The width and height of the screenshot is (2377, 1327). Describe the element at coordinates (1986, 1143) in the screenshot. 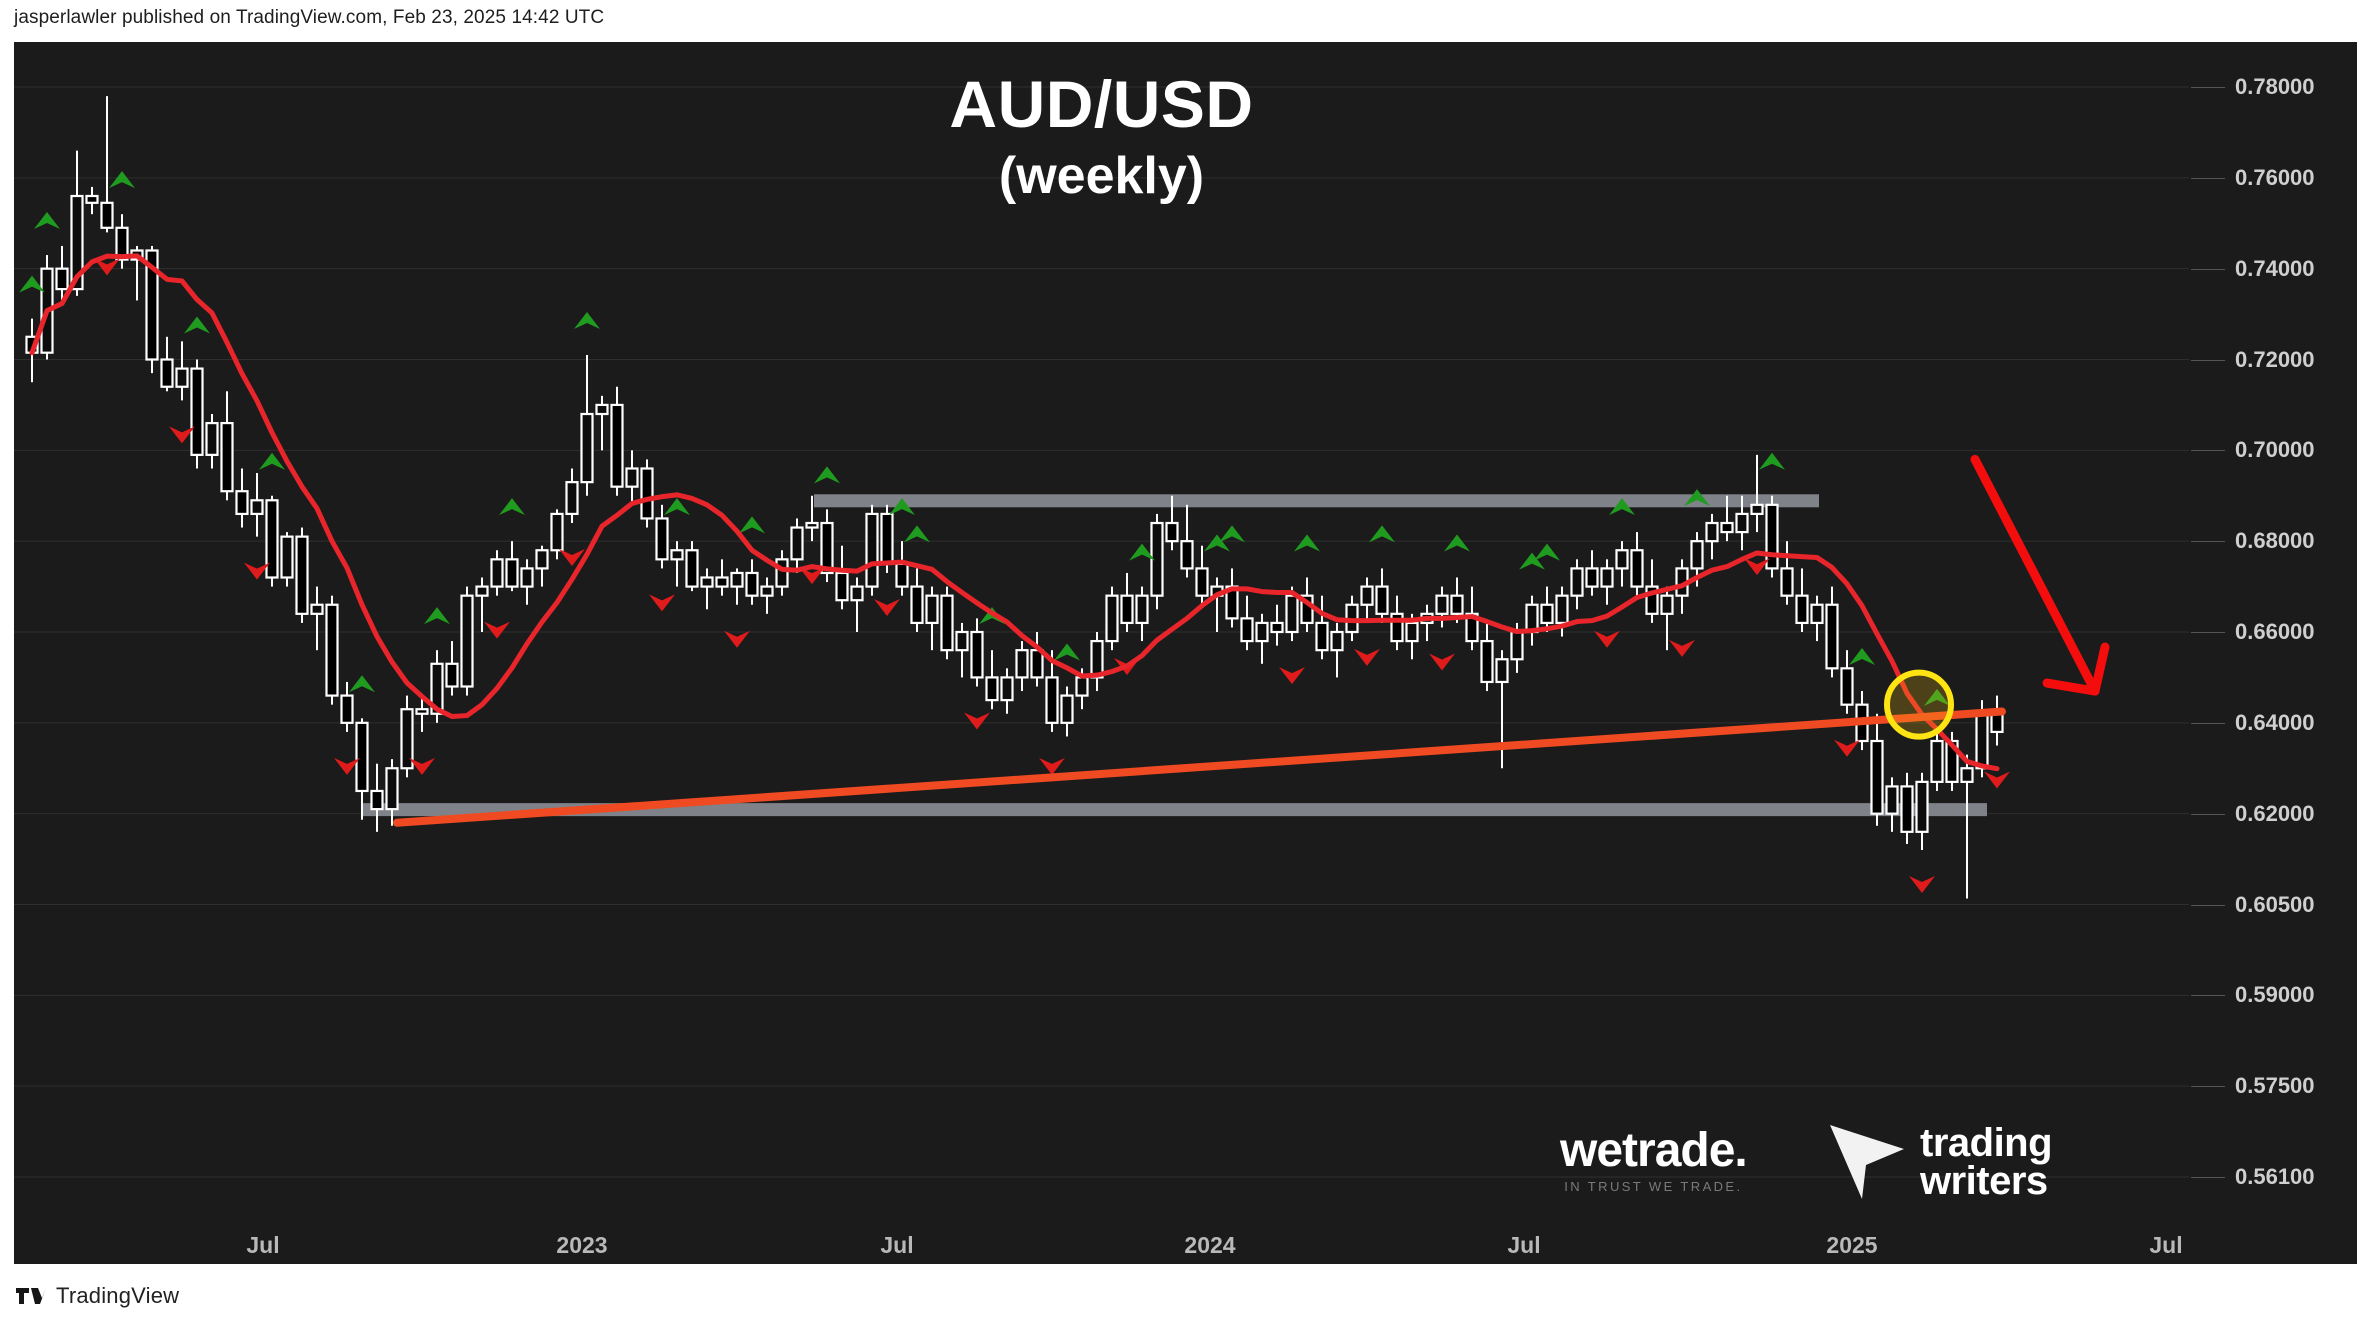

I see `tradingwriters-line1: trading` at that location.